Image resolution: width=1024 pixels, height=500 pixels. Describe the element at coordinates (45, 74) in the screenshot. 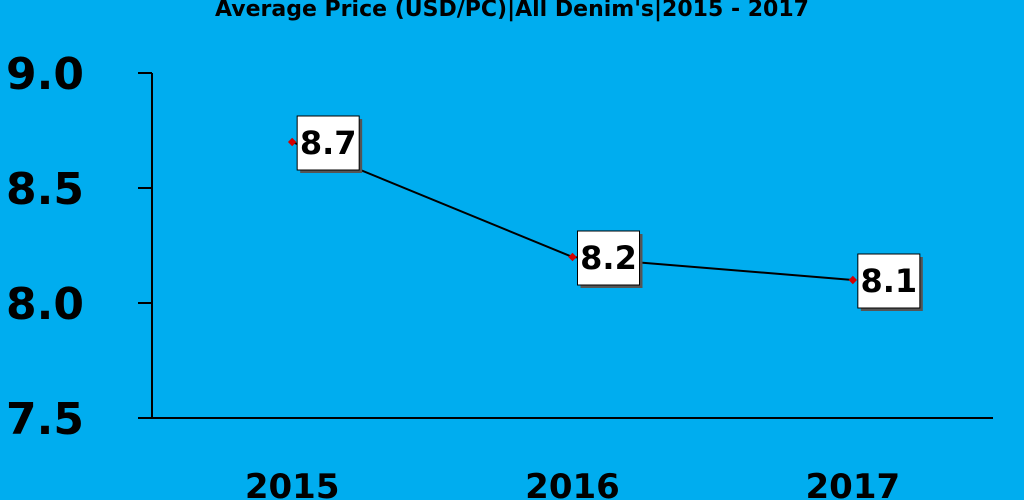

I see `y-tick-label: 9.0` at that location.